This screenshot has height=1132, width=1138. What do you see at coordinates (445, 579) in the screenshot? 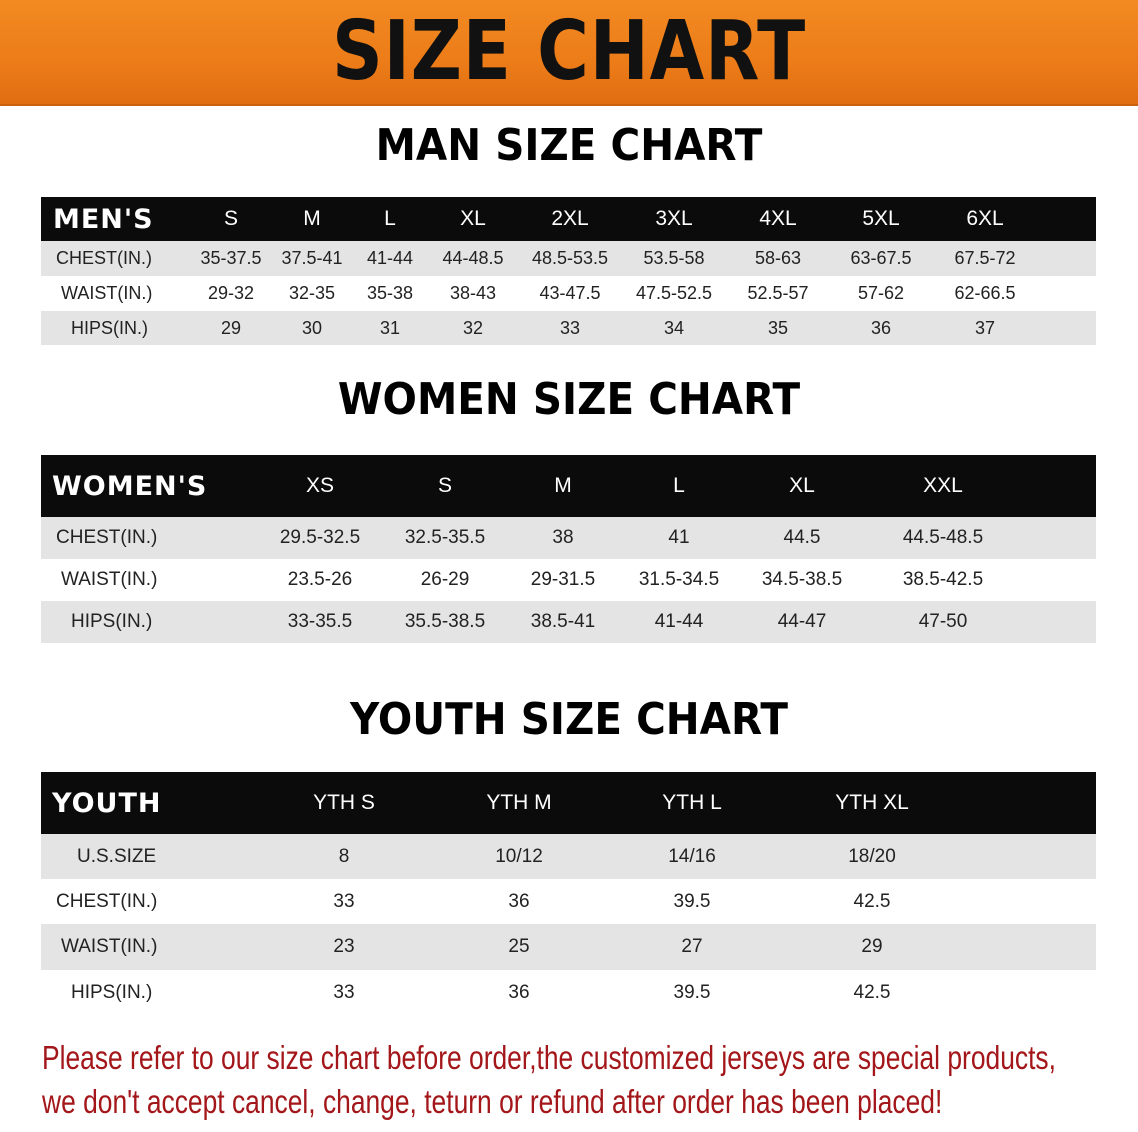
I see `table-cell: 26-29` at bounding box center [445, 579].